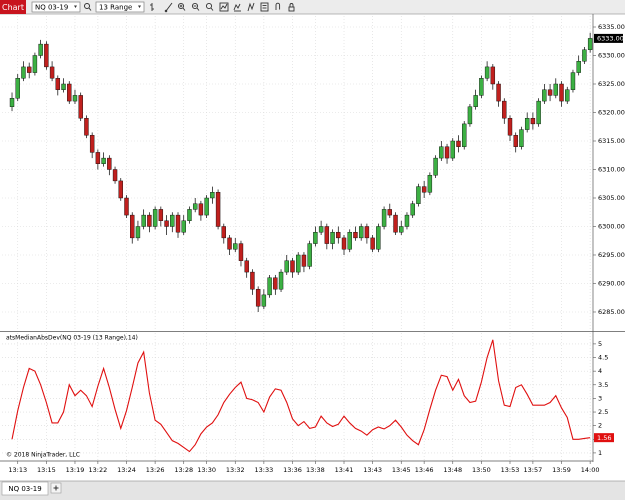  I want to click on tab-bar, so click(312, 490).